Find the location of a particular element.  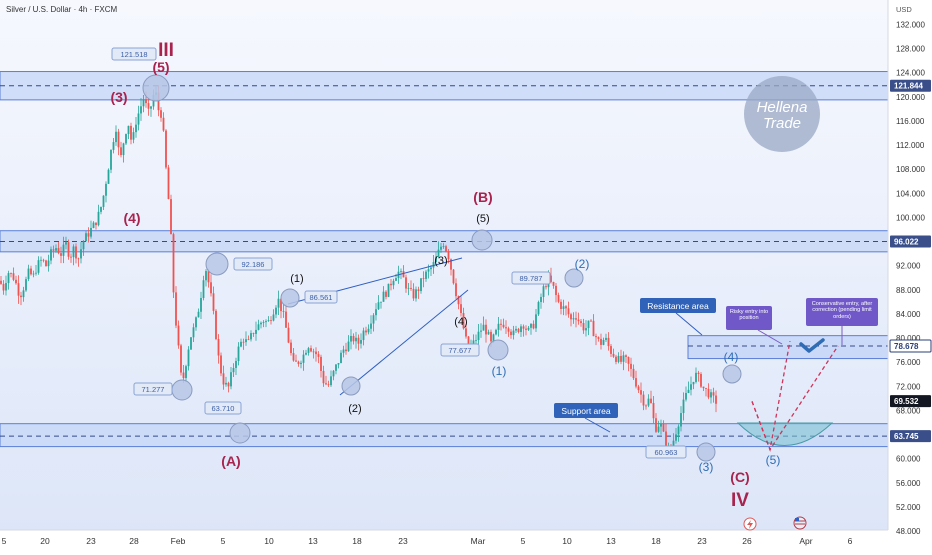

wave-label-A: (A) is located at coordinates (230, 461).